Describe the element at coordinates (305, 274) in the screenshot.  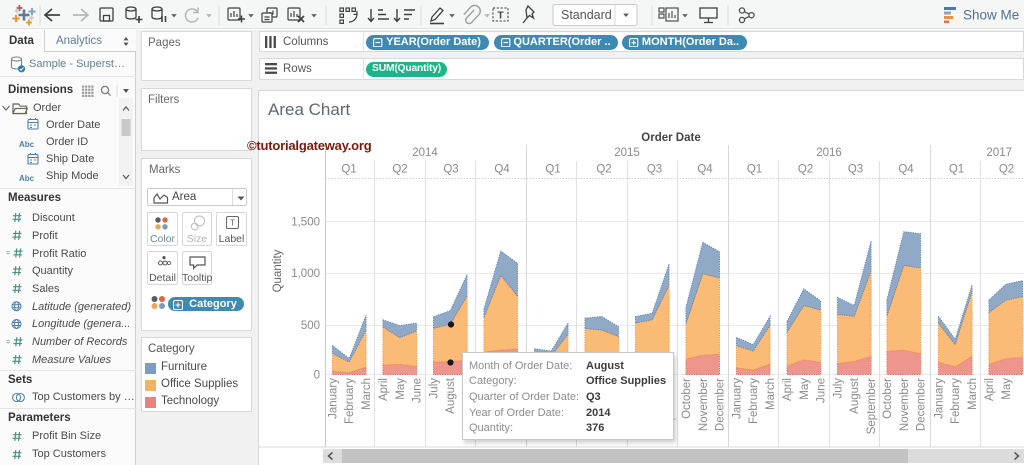
I see `svg-text: 1,000` at that location.